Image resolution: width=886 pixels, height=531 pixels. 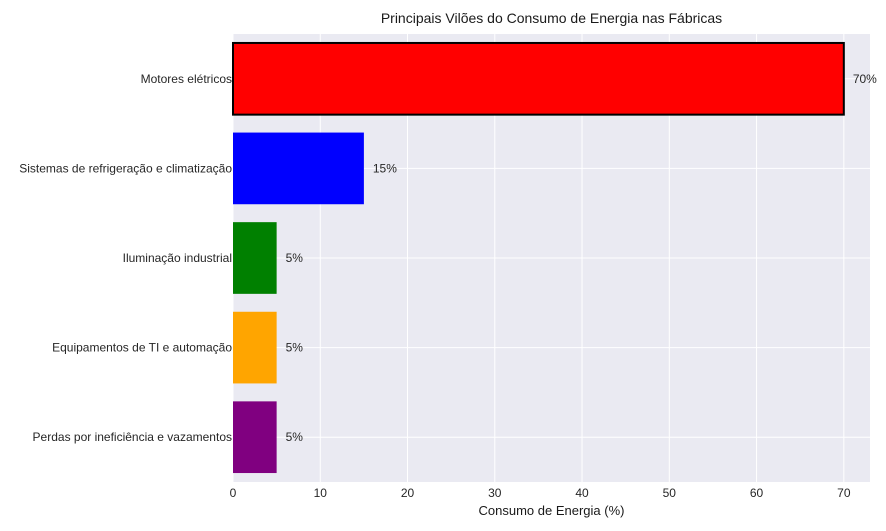 What do you see at coordinates (757, 493) in the screenshot?
I see `x-tick-label: 60` at bounding box center [757, 493].